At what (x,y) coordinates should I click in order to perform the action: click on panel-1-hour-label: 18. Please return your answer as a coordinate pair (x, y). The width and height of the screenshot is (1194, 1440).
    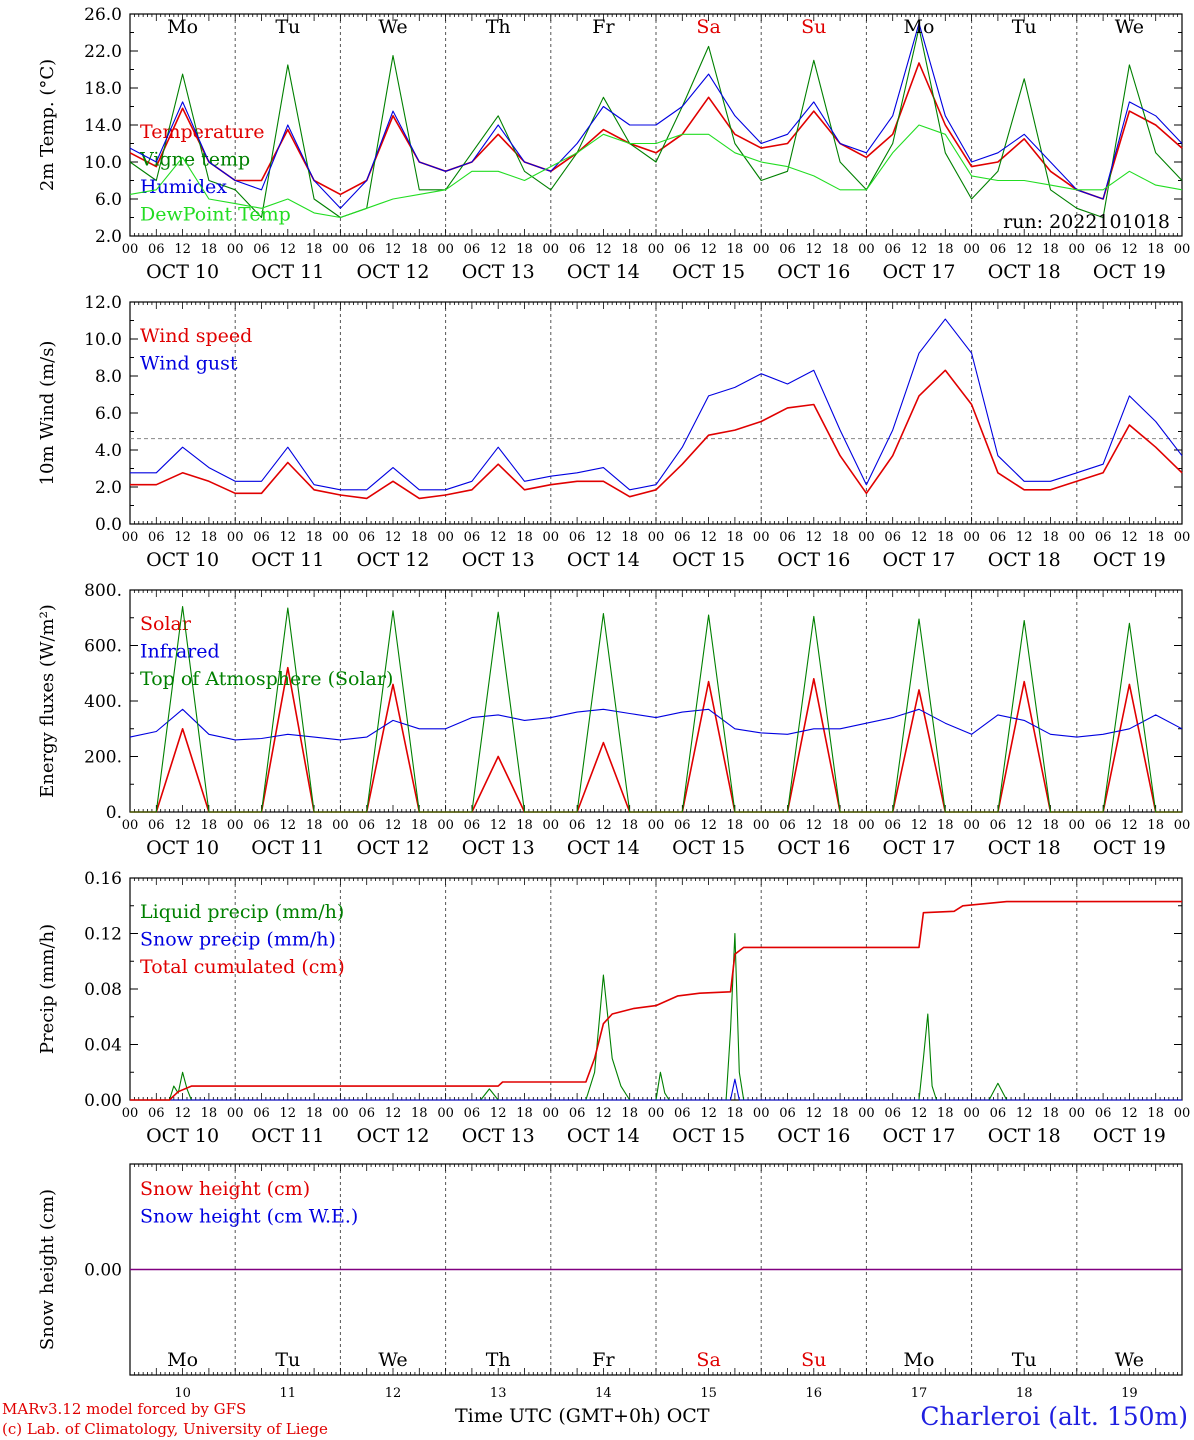
    Looking at the image, I should click on (524, 249).